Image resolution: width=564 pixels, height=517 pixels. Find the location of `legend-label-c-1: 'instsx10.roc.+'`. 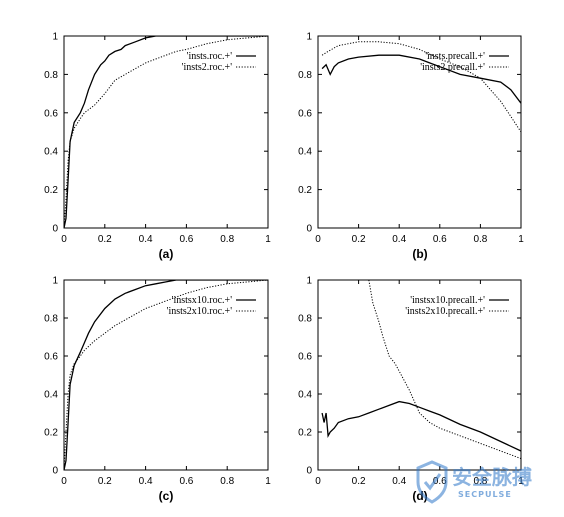

legend-label-c-1: 'instsx10.roc.+' is located at coordinates (202, 300).